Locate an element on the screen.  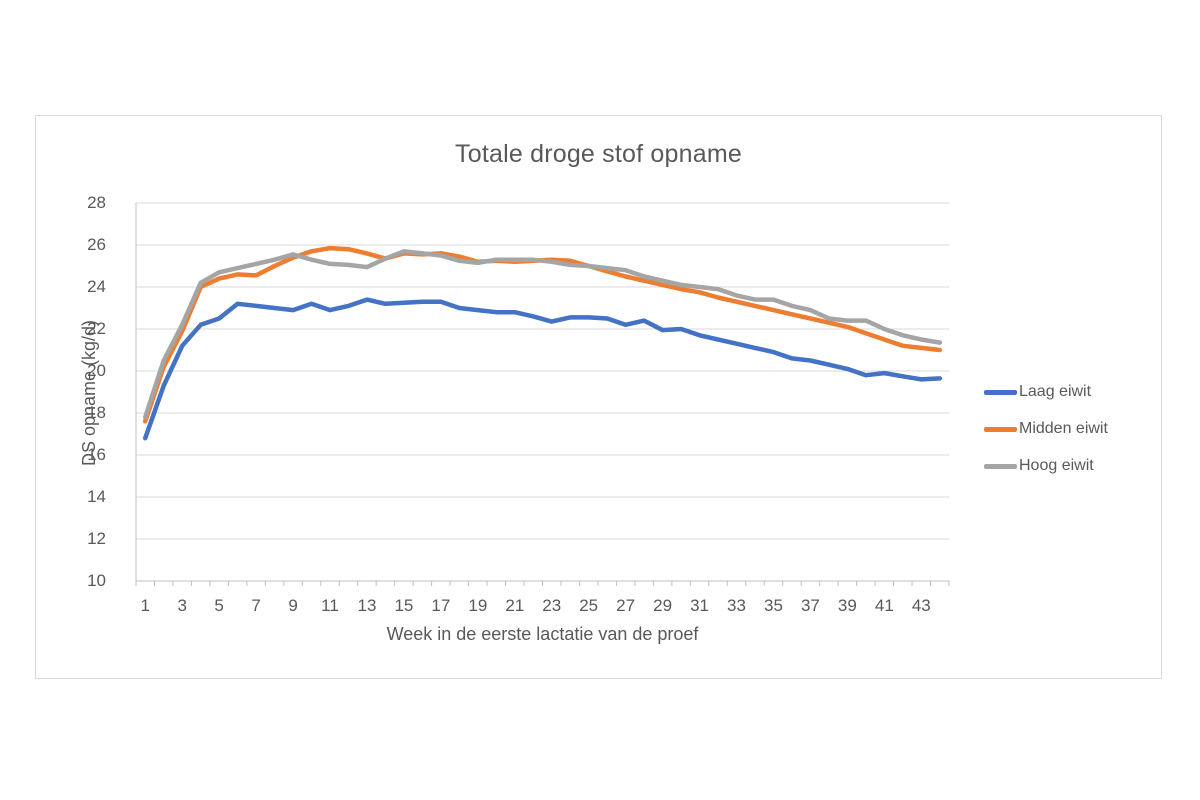
x-tick-label: 13 is located at coordinates (367, 605).